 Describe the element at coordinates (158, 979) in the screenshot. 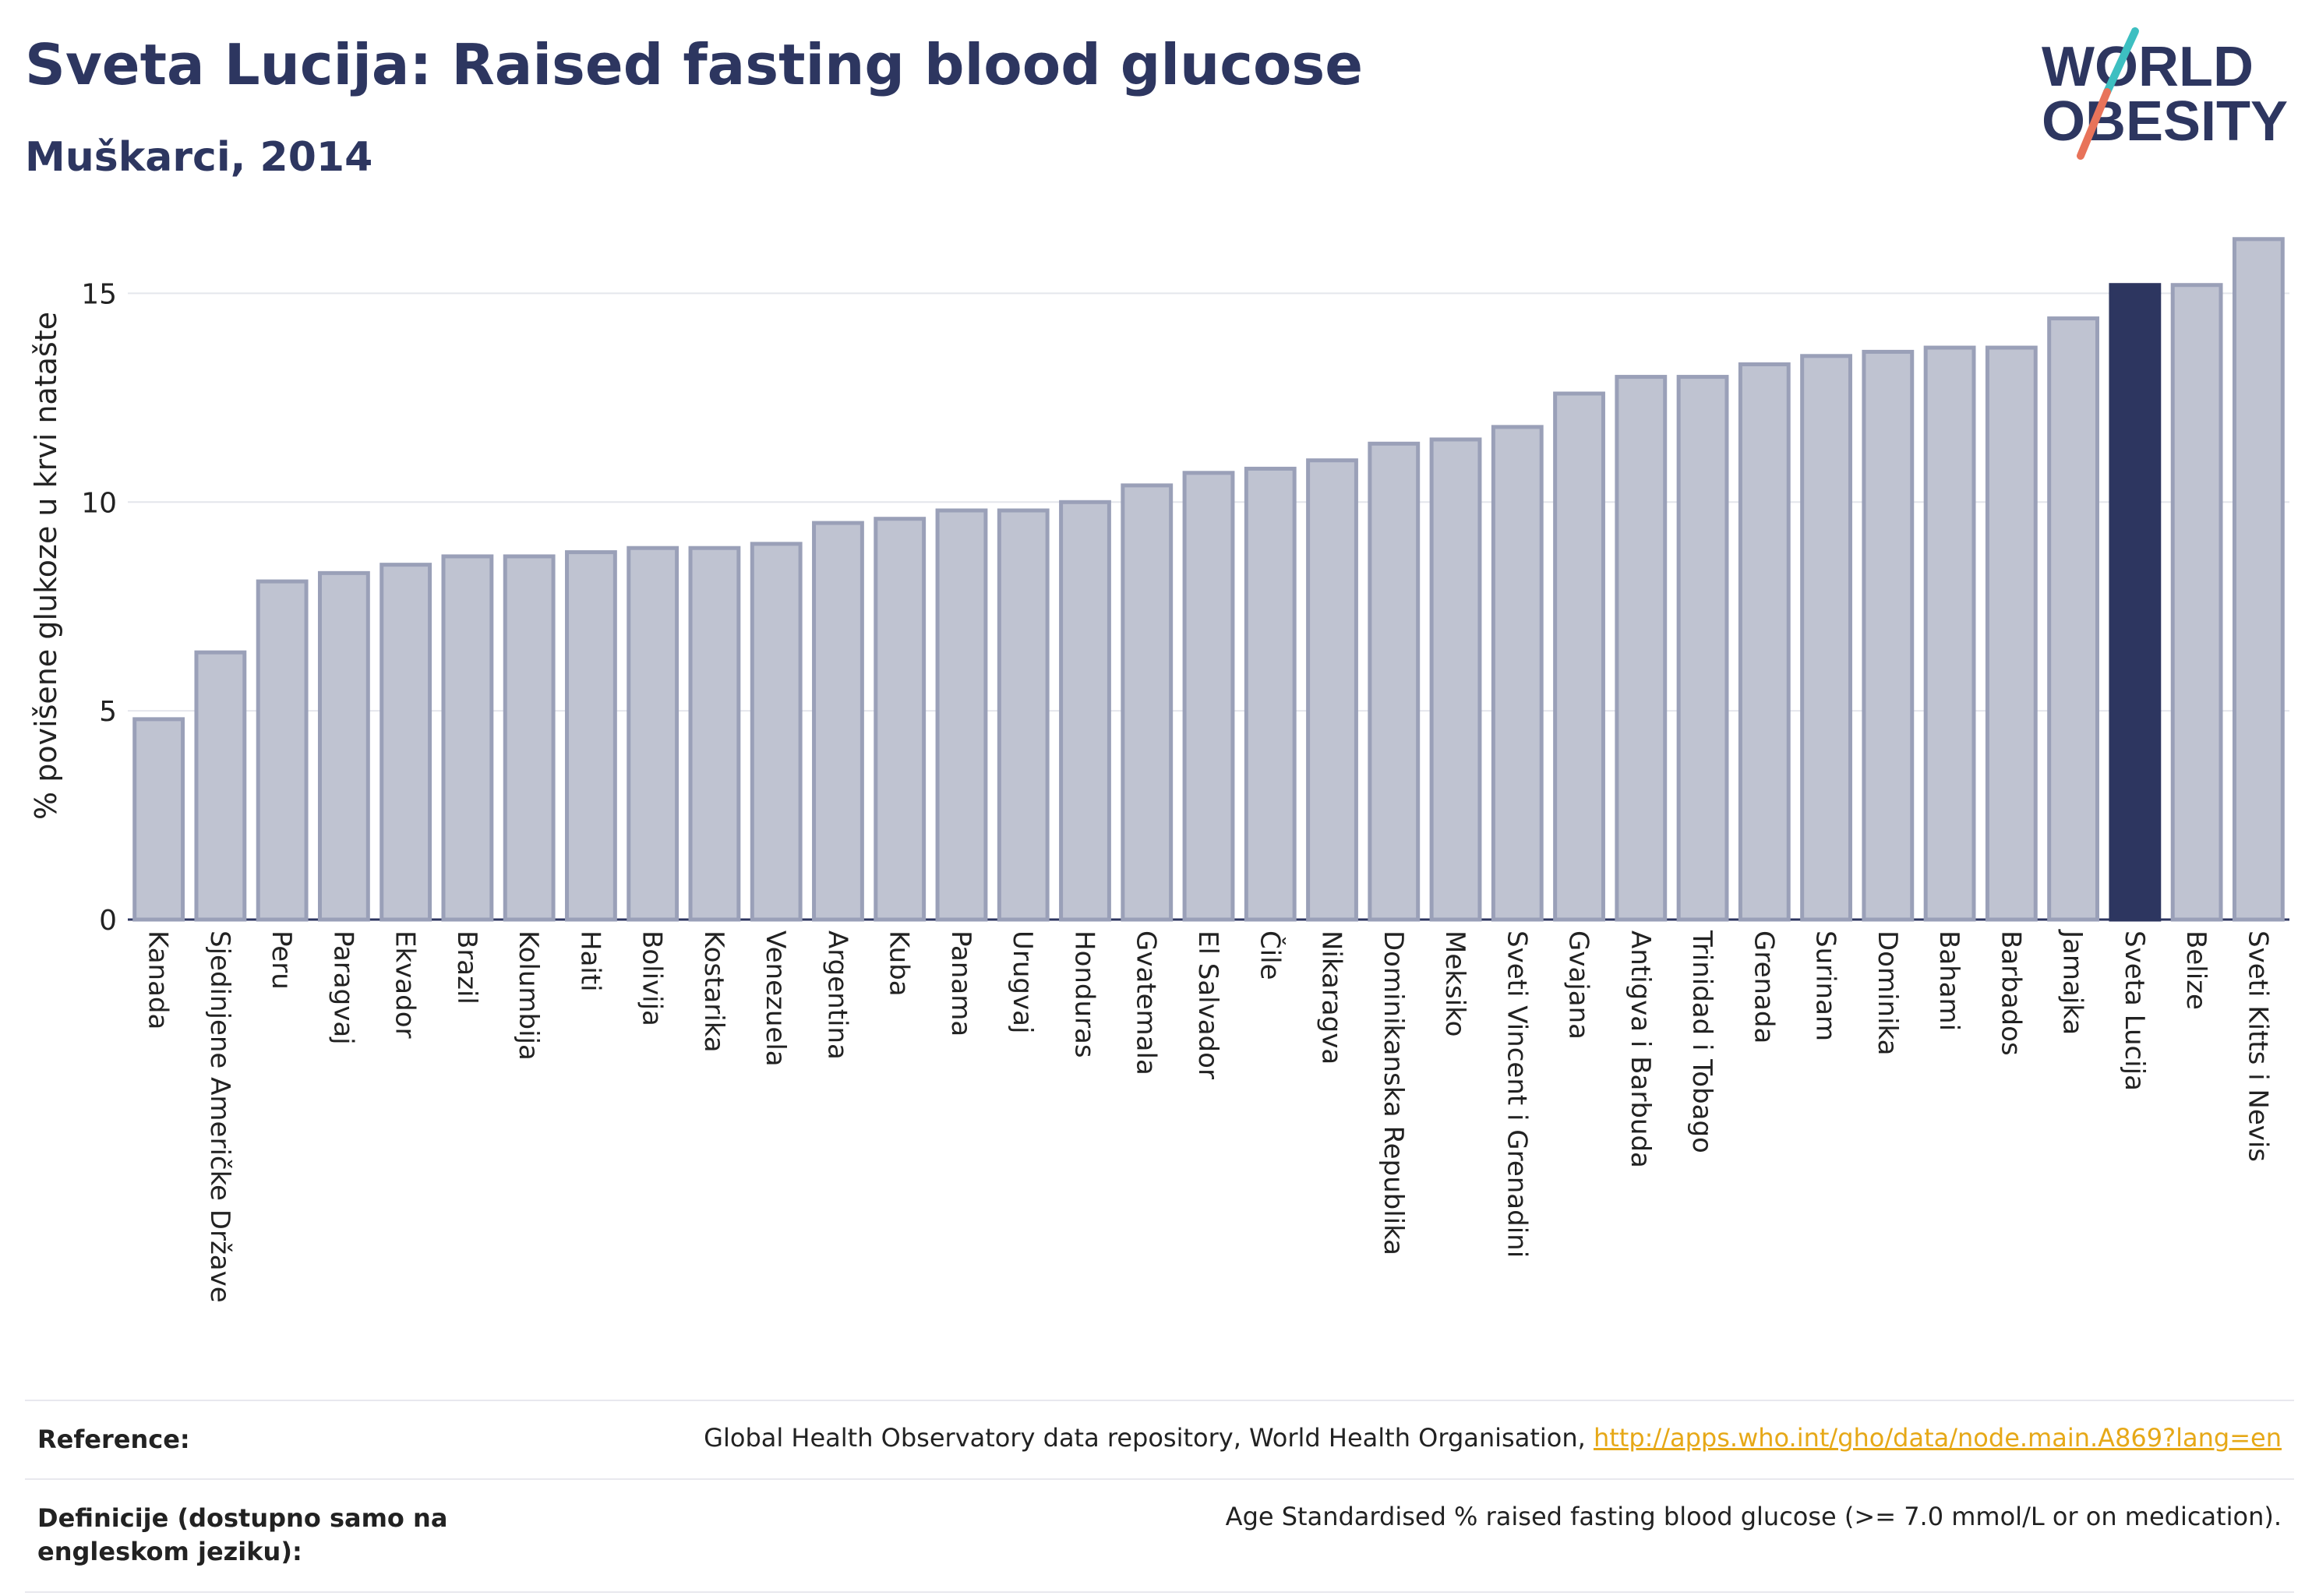

I see `x-tick-label-0: Kanada` at that location.